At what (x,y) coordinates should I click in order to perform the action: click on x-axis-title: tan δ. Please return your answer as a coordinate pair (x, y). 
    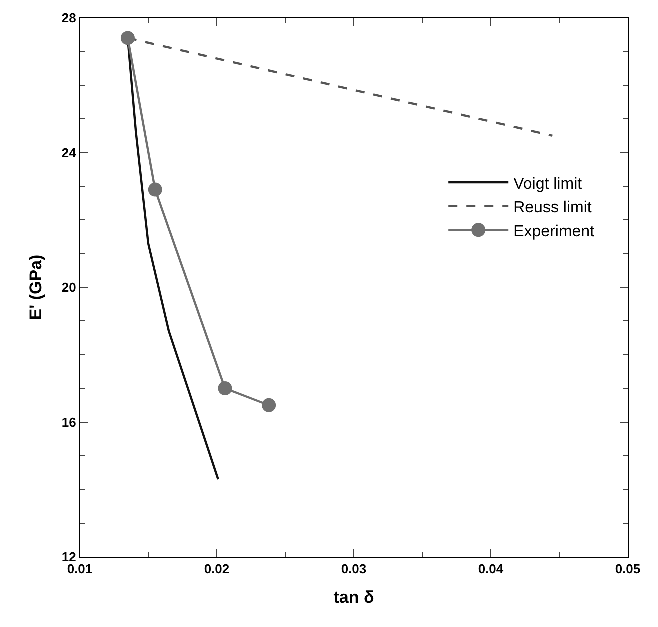
    Looking at the image, I should click on (354, 597).